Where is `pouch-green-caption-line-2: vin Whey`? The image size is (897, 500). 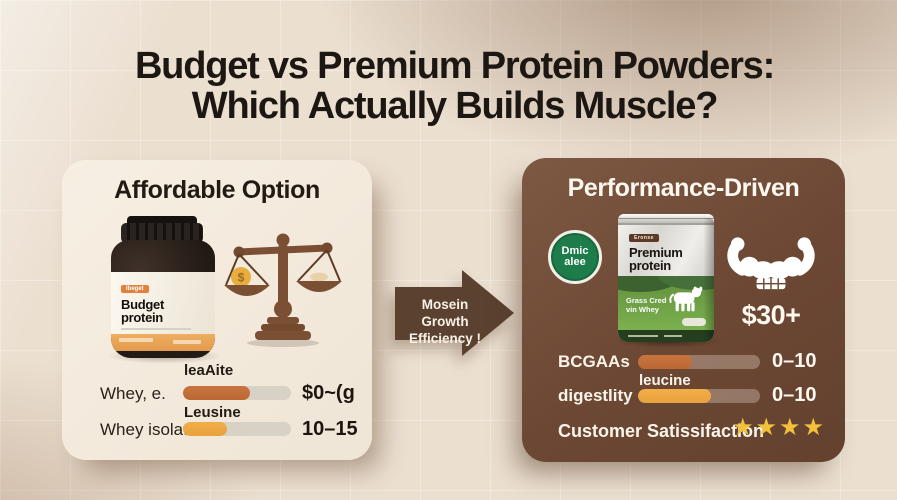
pouch-green-caption-line-2: vin Whey is located at coordinates (642, 309).